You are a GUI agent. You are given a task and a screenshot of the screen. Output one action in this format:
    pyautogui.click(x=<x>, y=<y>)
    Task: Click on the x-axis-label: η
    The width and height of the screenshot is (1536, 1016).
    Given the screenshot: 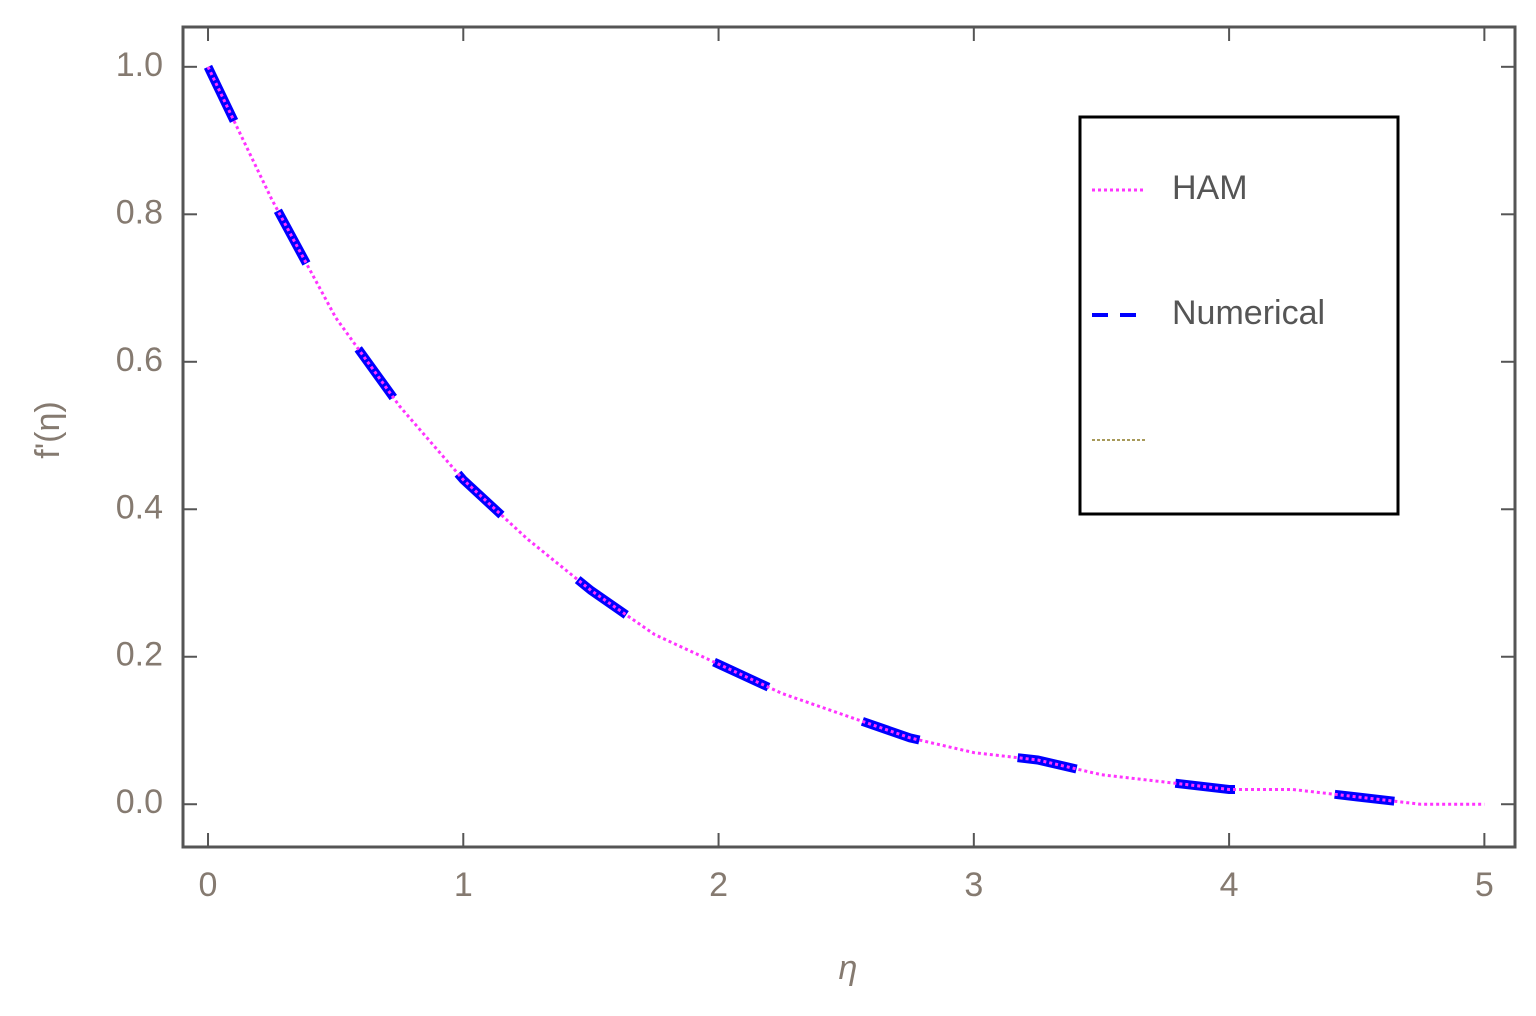 What is the action you would take?
    pyautogui.click(x=848, y=968)
    